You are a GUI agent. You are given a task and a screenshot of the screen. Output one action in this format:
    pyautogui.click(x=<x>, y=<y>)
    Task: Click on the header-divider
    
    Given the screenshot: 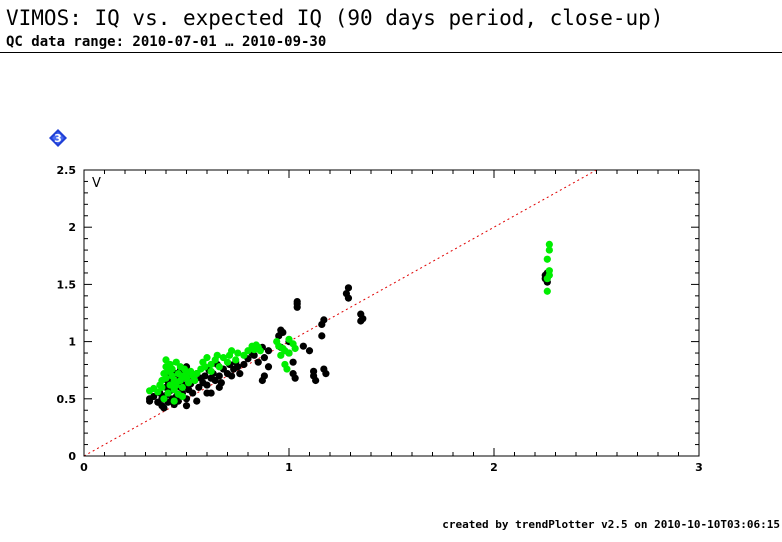 What is the action you would take?
    pyautogui.click(x=391, y=52)
    